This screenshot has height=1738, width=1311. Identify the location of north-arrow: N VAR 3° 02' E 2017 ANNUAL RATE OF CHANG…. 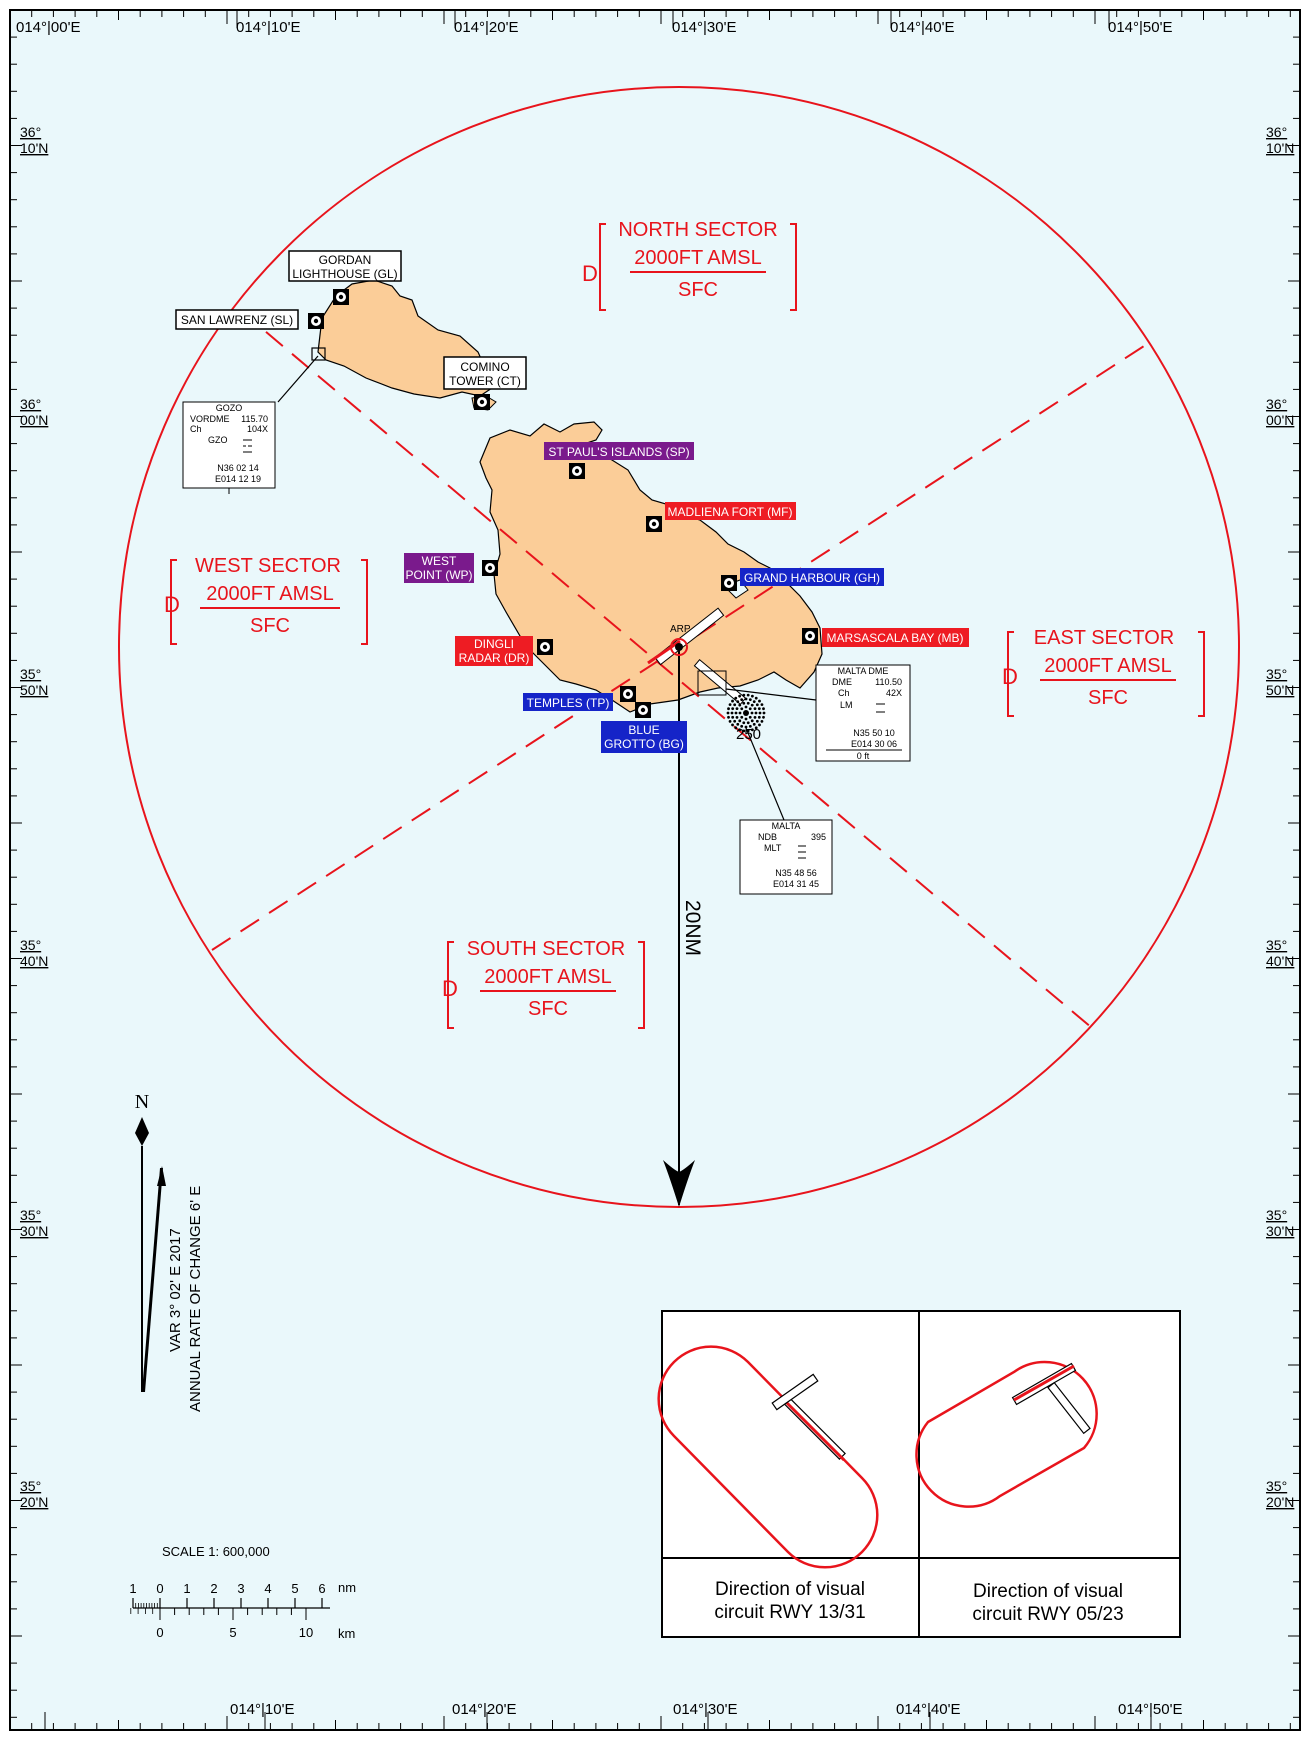
(169, 1251).